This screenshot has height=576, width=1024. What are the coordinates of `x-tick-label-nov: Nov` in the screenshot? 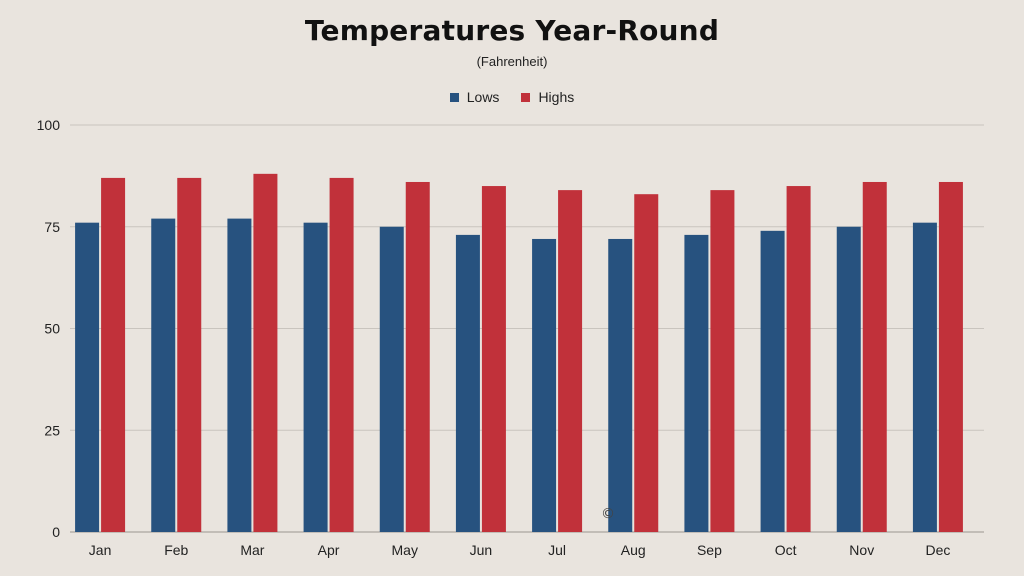 It's located at (861, 550).